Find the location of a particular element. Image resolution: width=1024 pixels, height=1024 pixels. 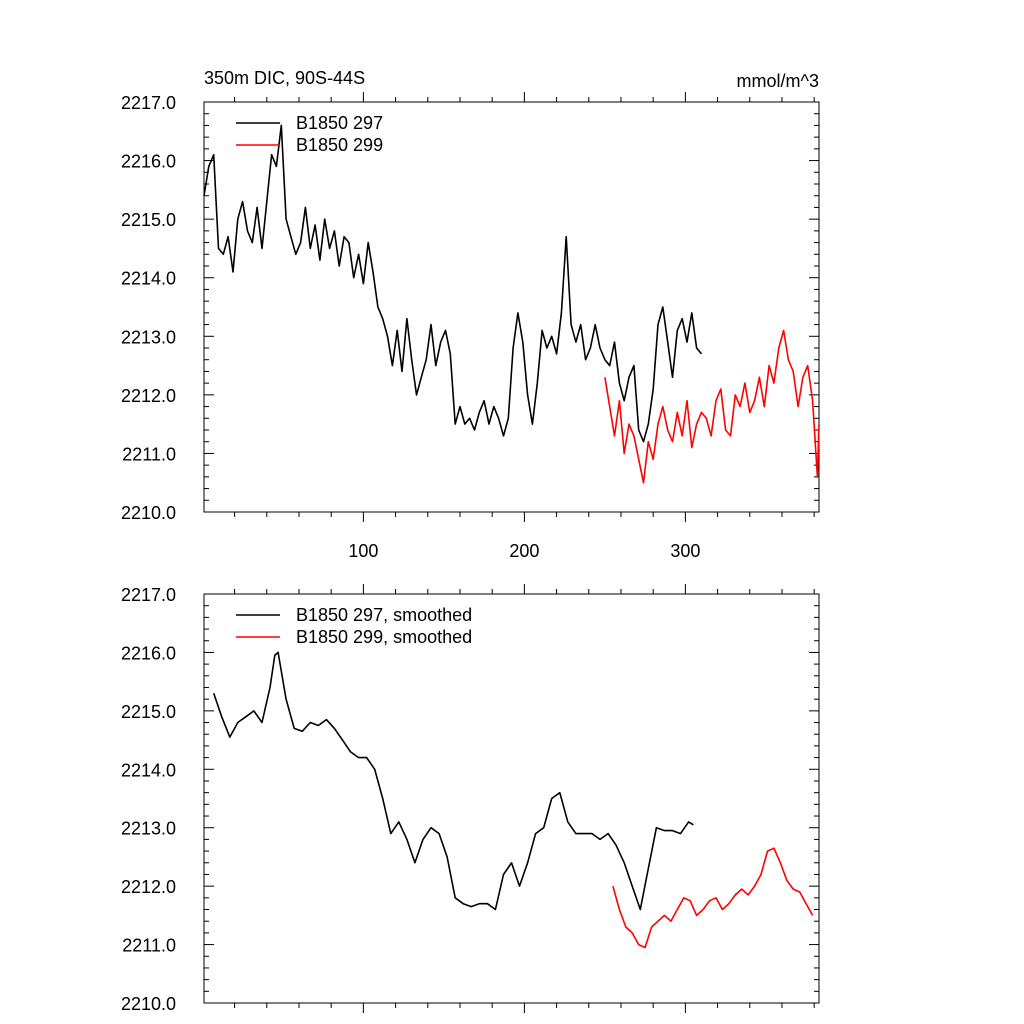

legend-label: B1850 297 is located at coordinates (339, 123).